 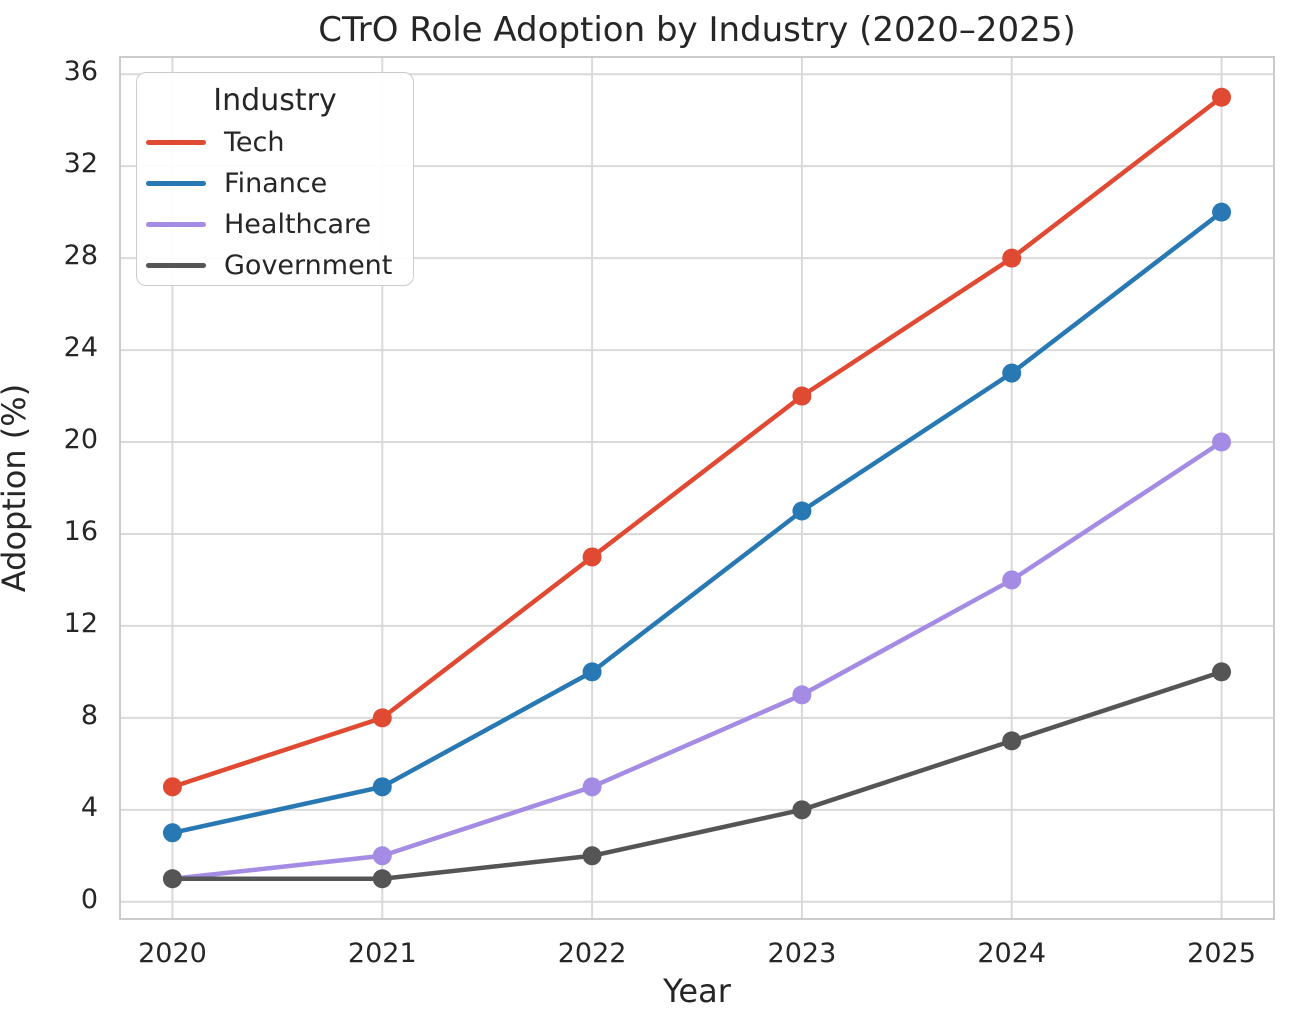 What do you see at coordinates (176, 224) in the screenshot?
I see `legend-swatch-healthcare` at bounding box center [176, 224].